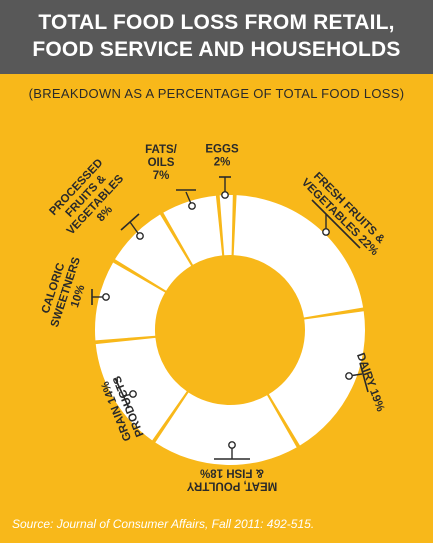 The image size is (433, 543). Describe the element at coordinates (225, 195) in the screenshot. I see `marker-dot-eggs` at that location.